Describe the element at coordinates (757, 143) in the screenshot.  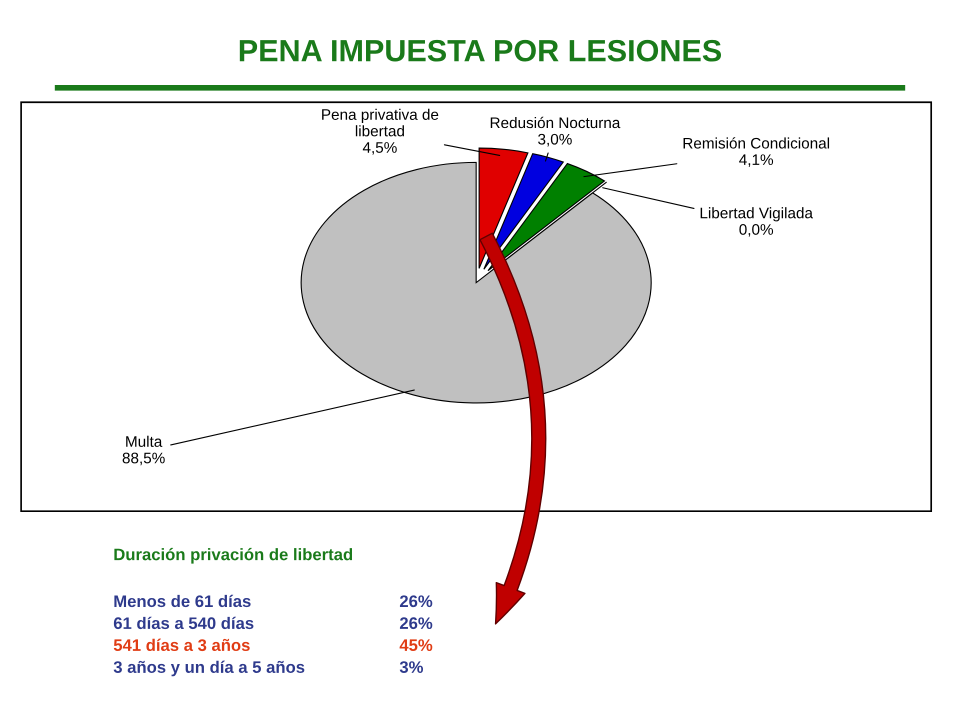
I see `slice-label: Remisión Condicional` at that location.